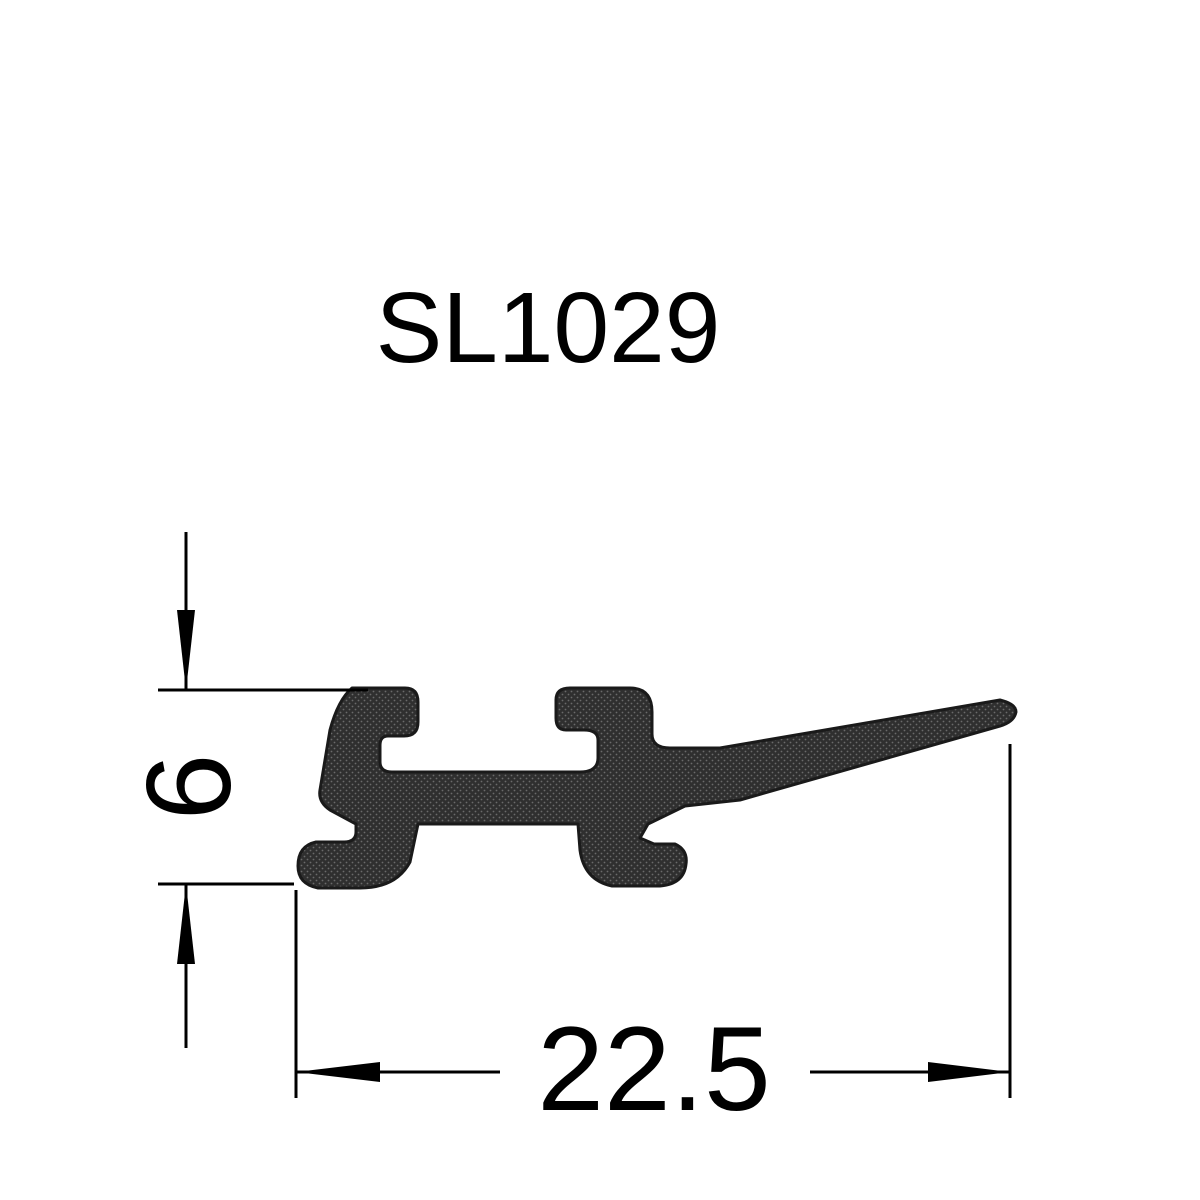 This screenshot has width=1200, height=1200. Describe the element at coordinates (969, 1072) in the screenshot. I see `width-arrowhead-right` at that location.